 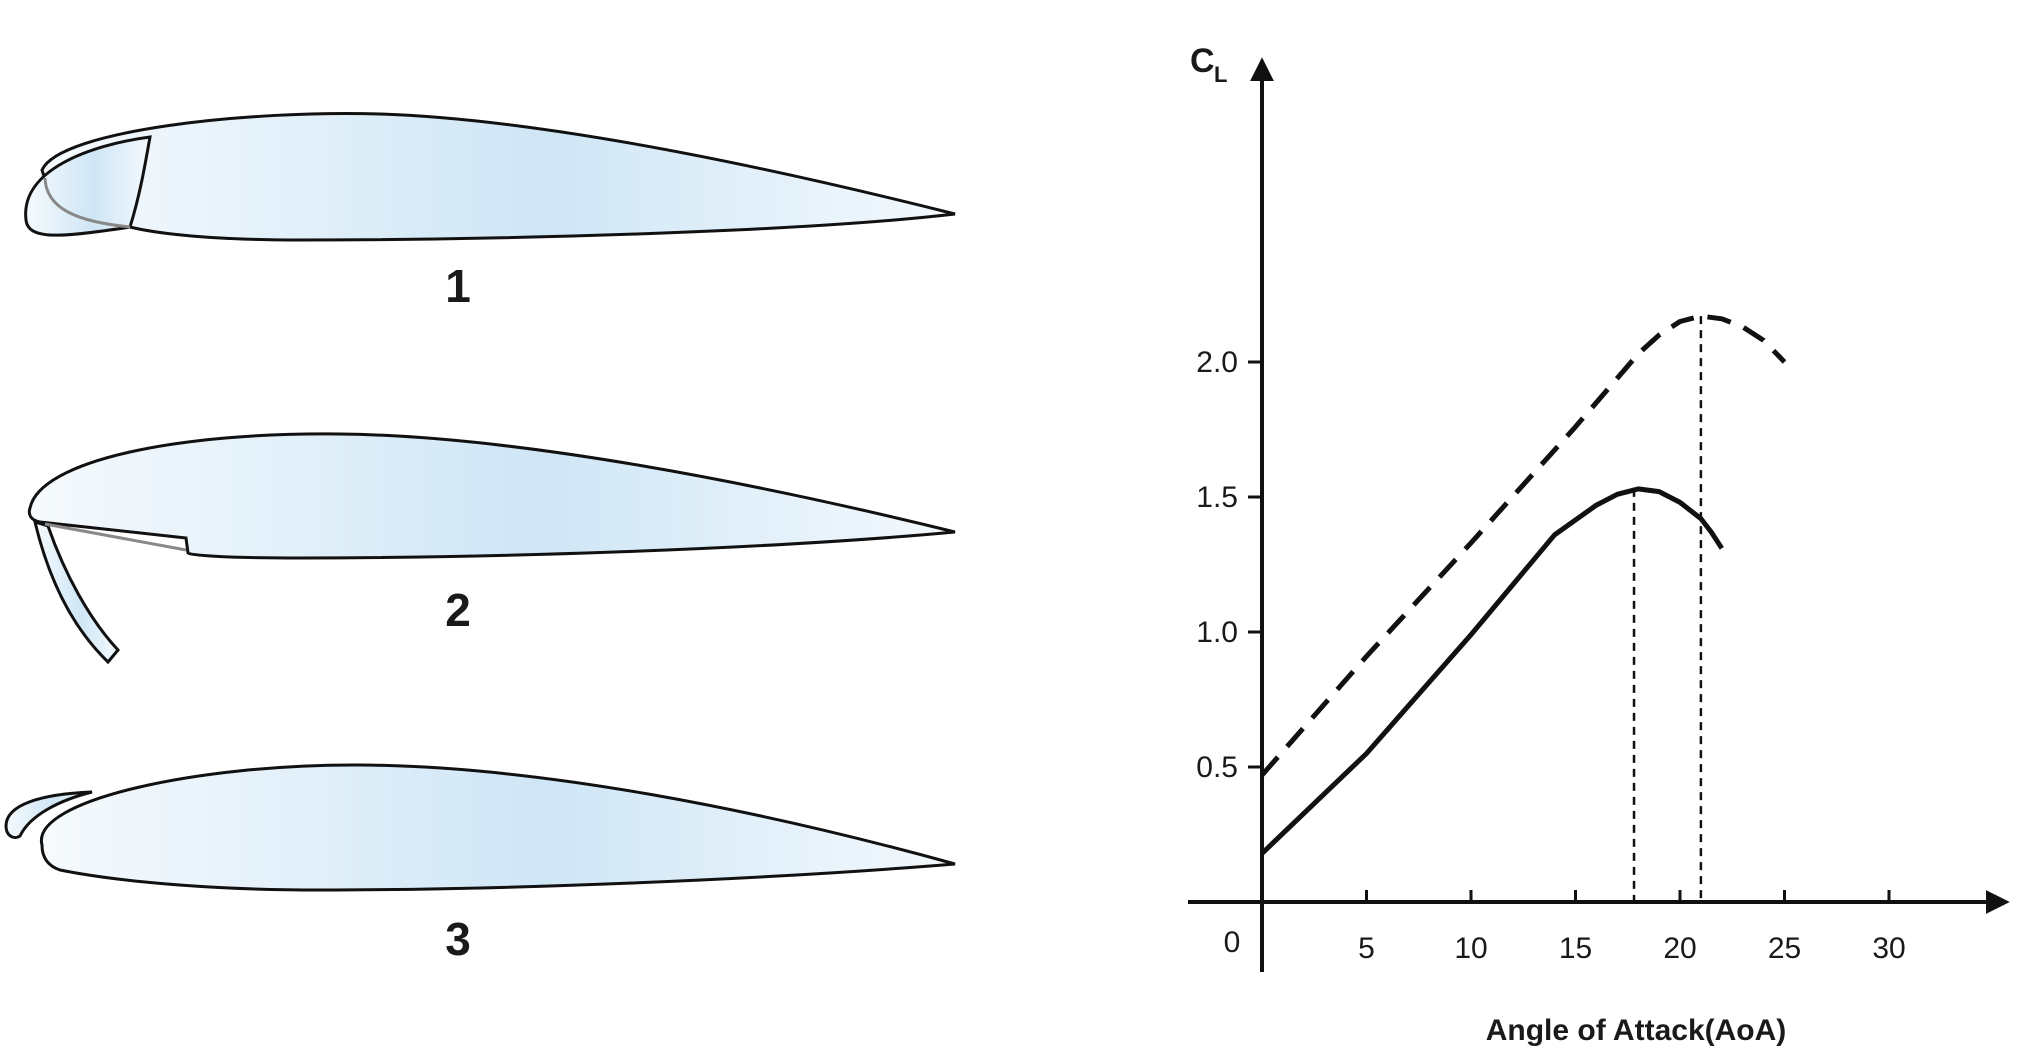 What do you see at coordinates (115, 537) in the screenshot?
I see `airfoil-2-flap-track` at bounding box center [115, 537].